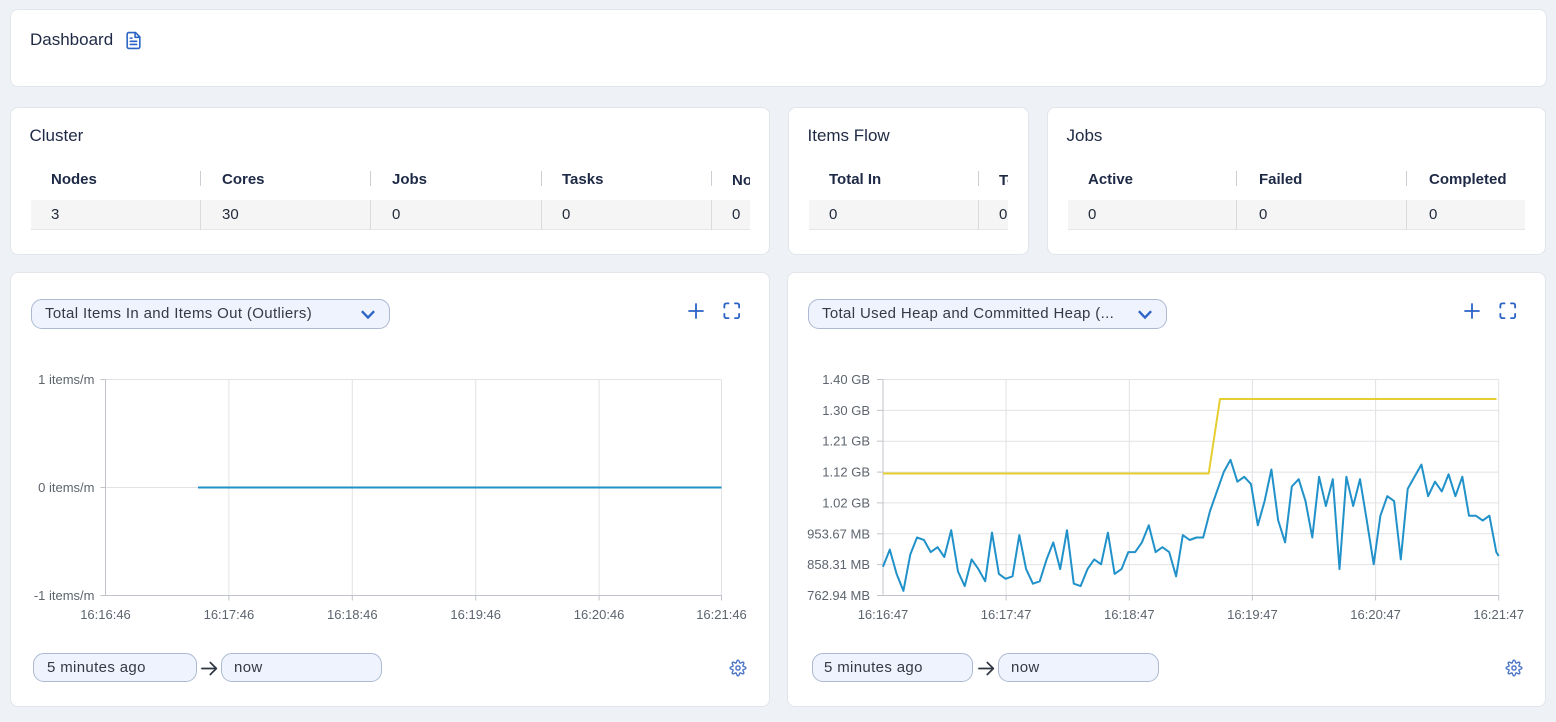 This screenshot has height=722, width=1556. I want to click on svg-text: 1.02 GB, so click(846, 502).